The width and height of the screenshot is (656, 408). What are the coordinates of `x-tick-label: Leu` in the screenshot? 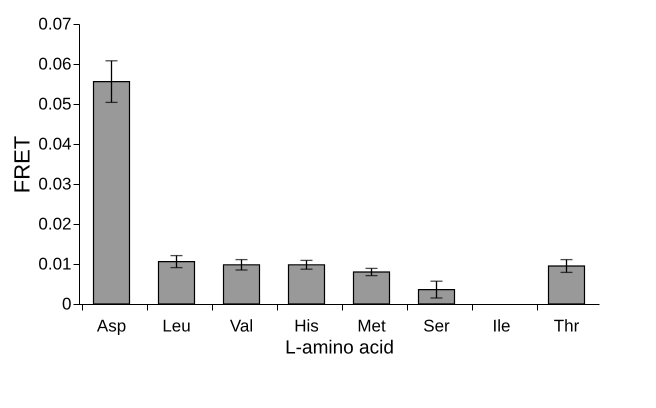 It's located at (176, 326).